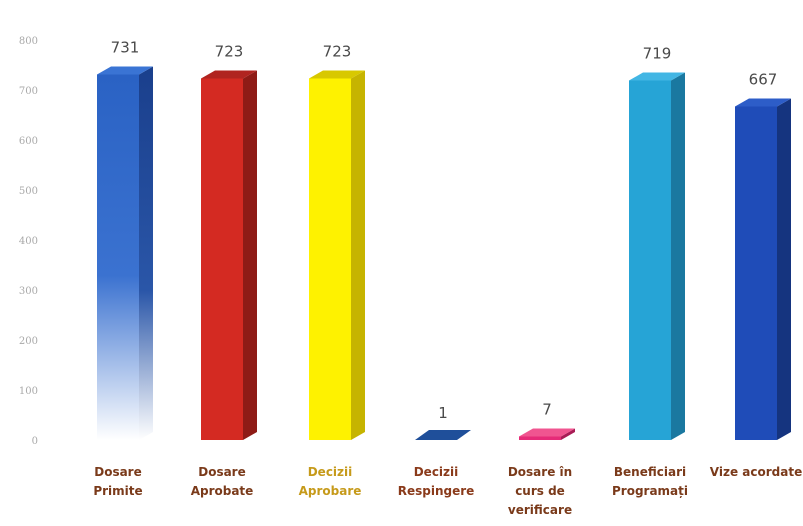 The height and width of the screenshot is (526, 803). I want to click on value-label: 719, so click(657, 54).